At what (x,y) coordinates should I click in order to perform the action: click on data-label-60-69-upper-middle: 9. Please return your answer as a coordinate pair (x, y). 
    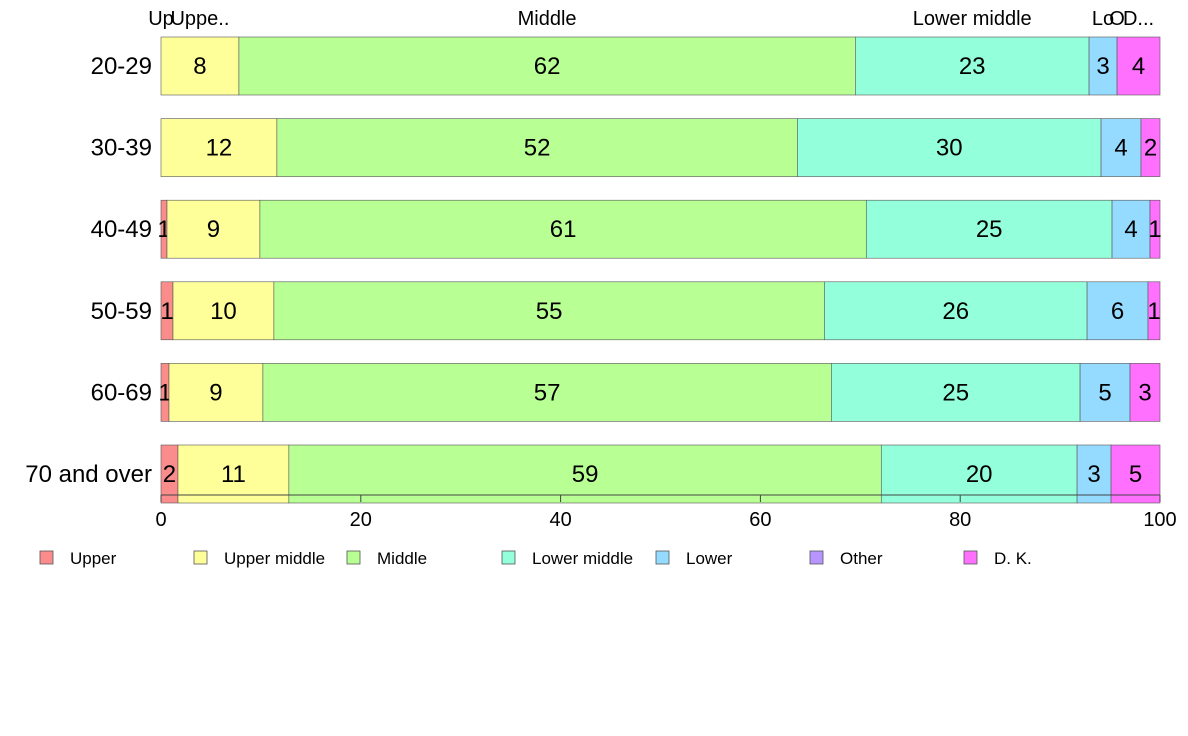
    Looking at the image, I should click on (215, 392).